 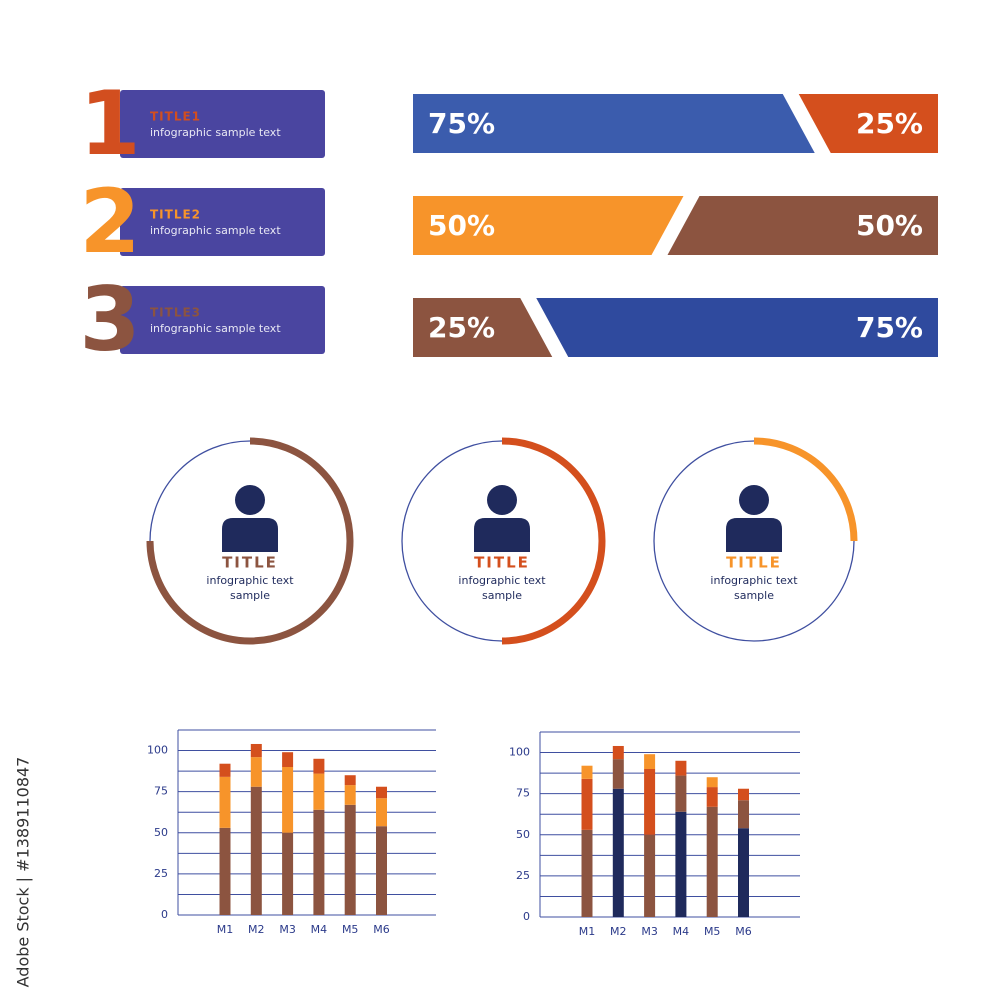 What do you see at coordinates (161, 791) in the screenshot?
I see `y-tick-label: 75` at bounding box center [161, 791].